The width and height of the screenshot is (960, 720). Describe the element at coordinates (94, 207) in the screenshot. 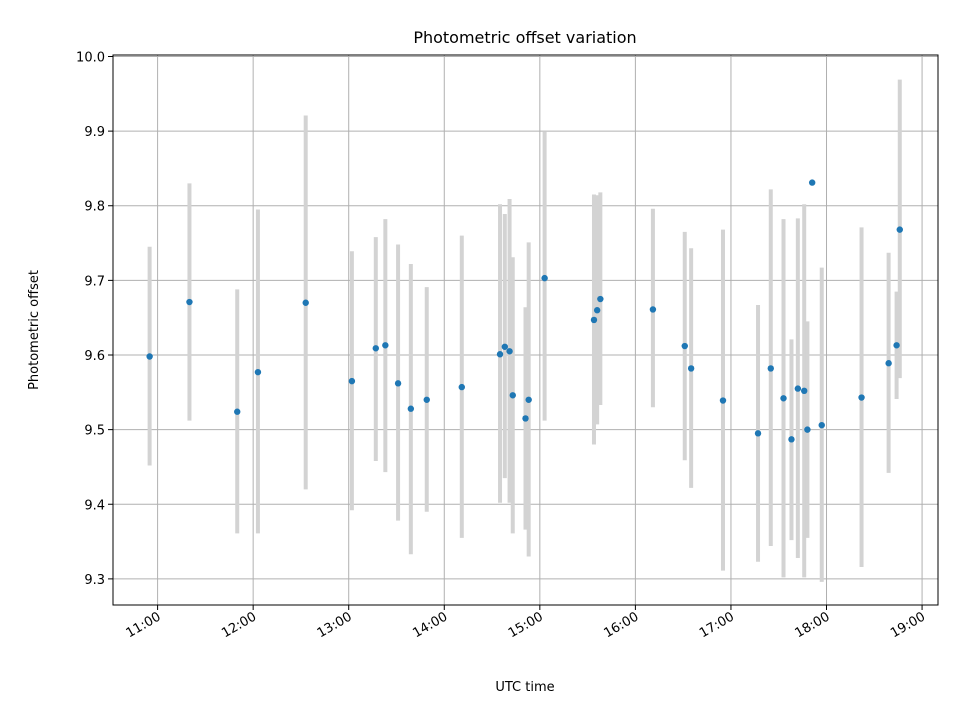

I see `y-tick-label: 9.8` at that location.